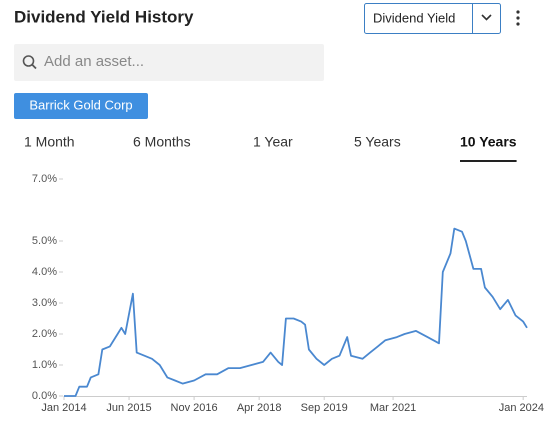 The width and height of the screenshot is (546, 433). I want to click on y-tick-label: 4.0%, so click(44, 272).